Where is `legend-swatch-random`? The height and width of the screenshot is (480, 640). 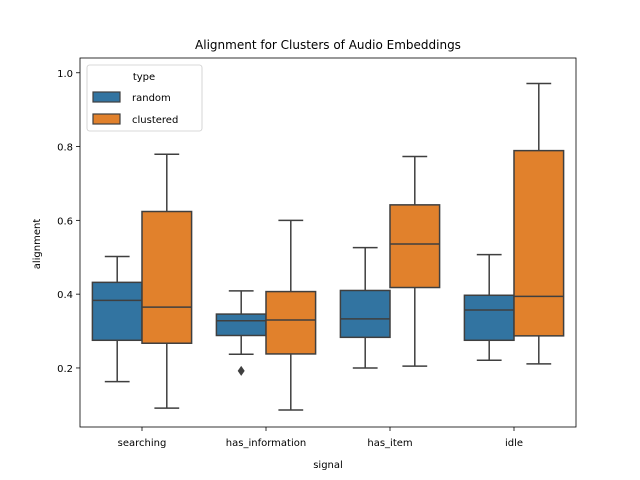
legend-swatch-random is located at coordinates (106, 97).